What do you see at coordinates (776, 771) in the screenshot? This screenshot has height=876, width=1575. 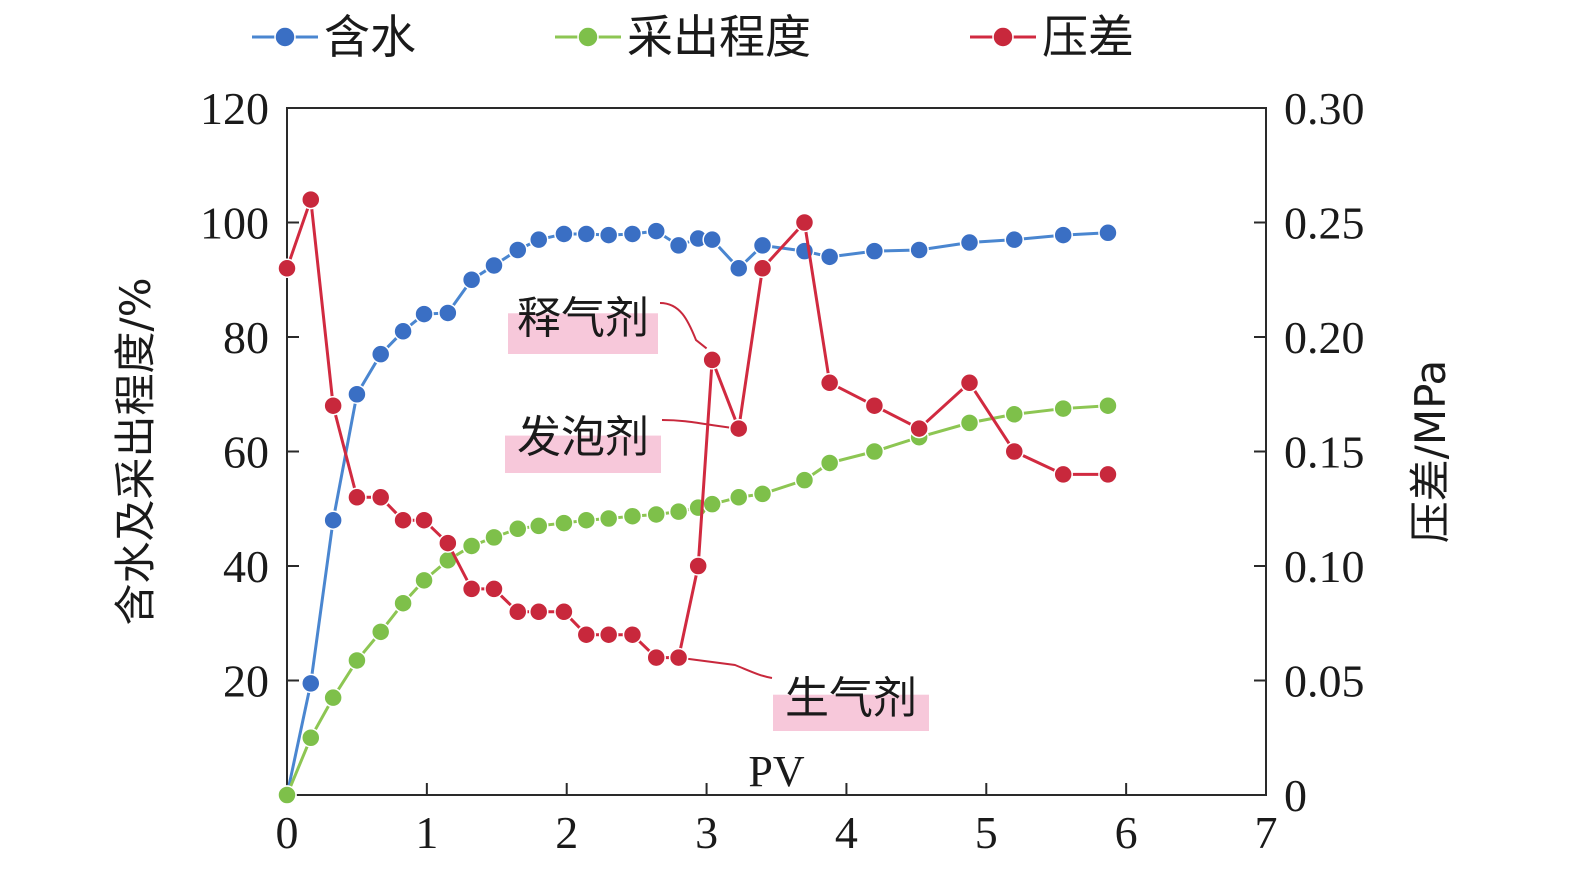 I see `x-axis-title: PV` at bounding box center [776, 771].